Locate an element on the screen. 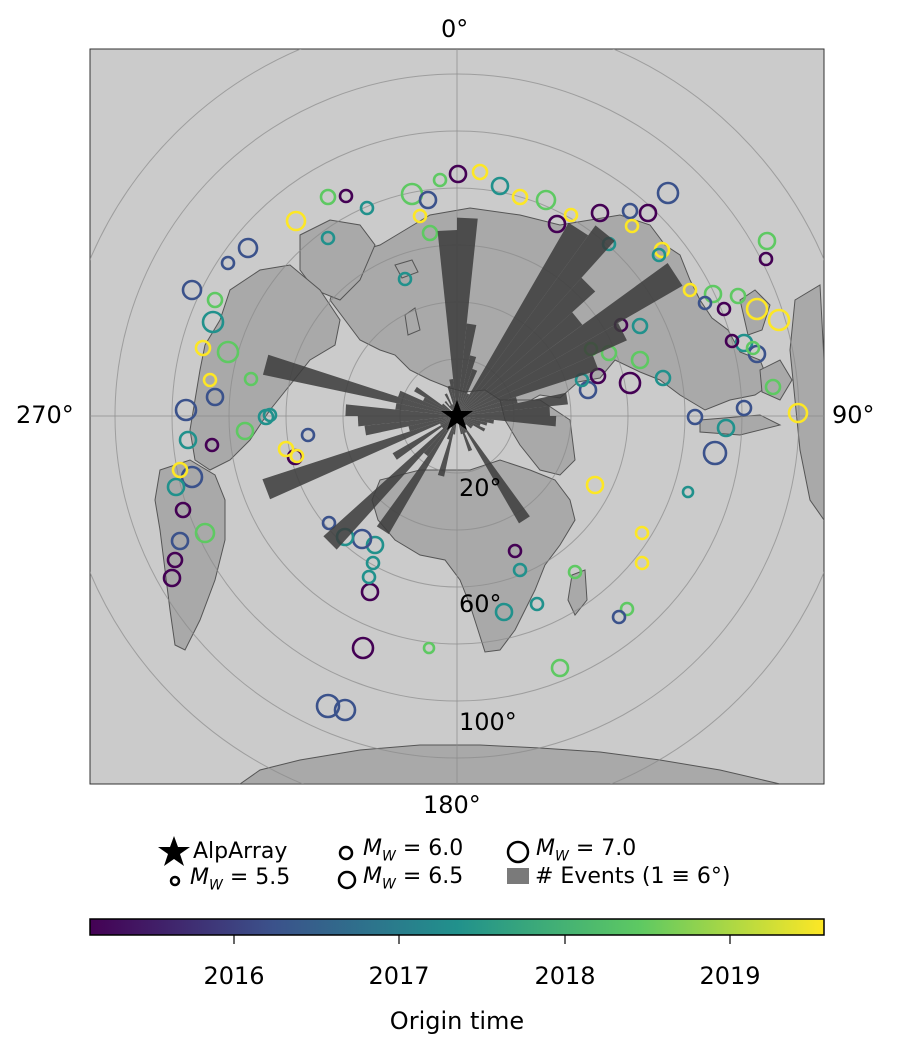 This screenshot has width=901, height=1055. legend-circle-60-icon is located at coordinates (346, 853).